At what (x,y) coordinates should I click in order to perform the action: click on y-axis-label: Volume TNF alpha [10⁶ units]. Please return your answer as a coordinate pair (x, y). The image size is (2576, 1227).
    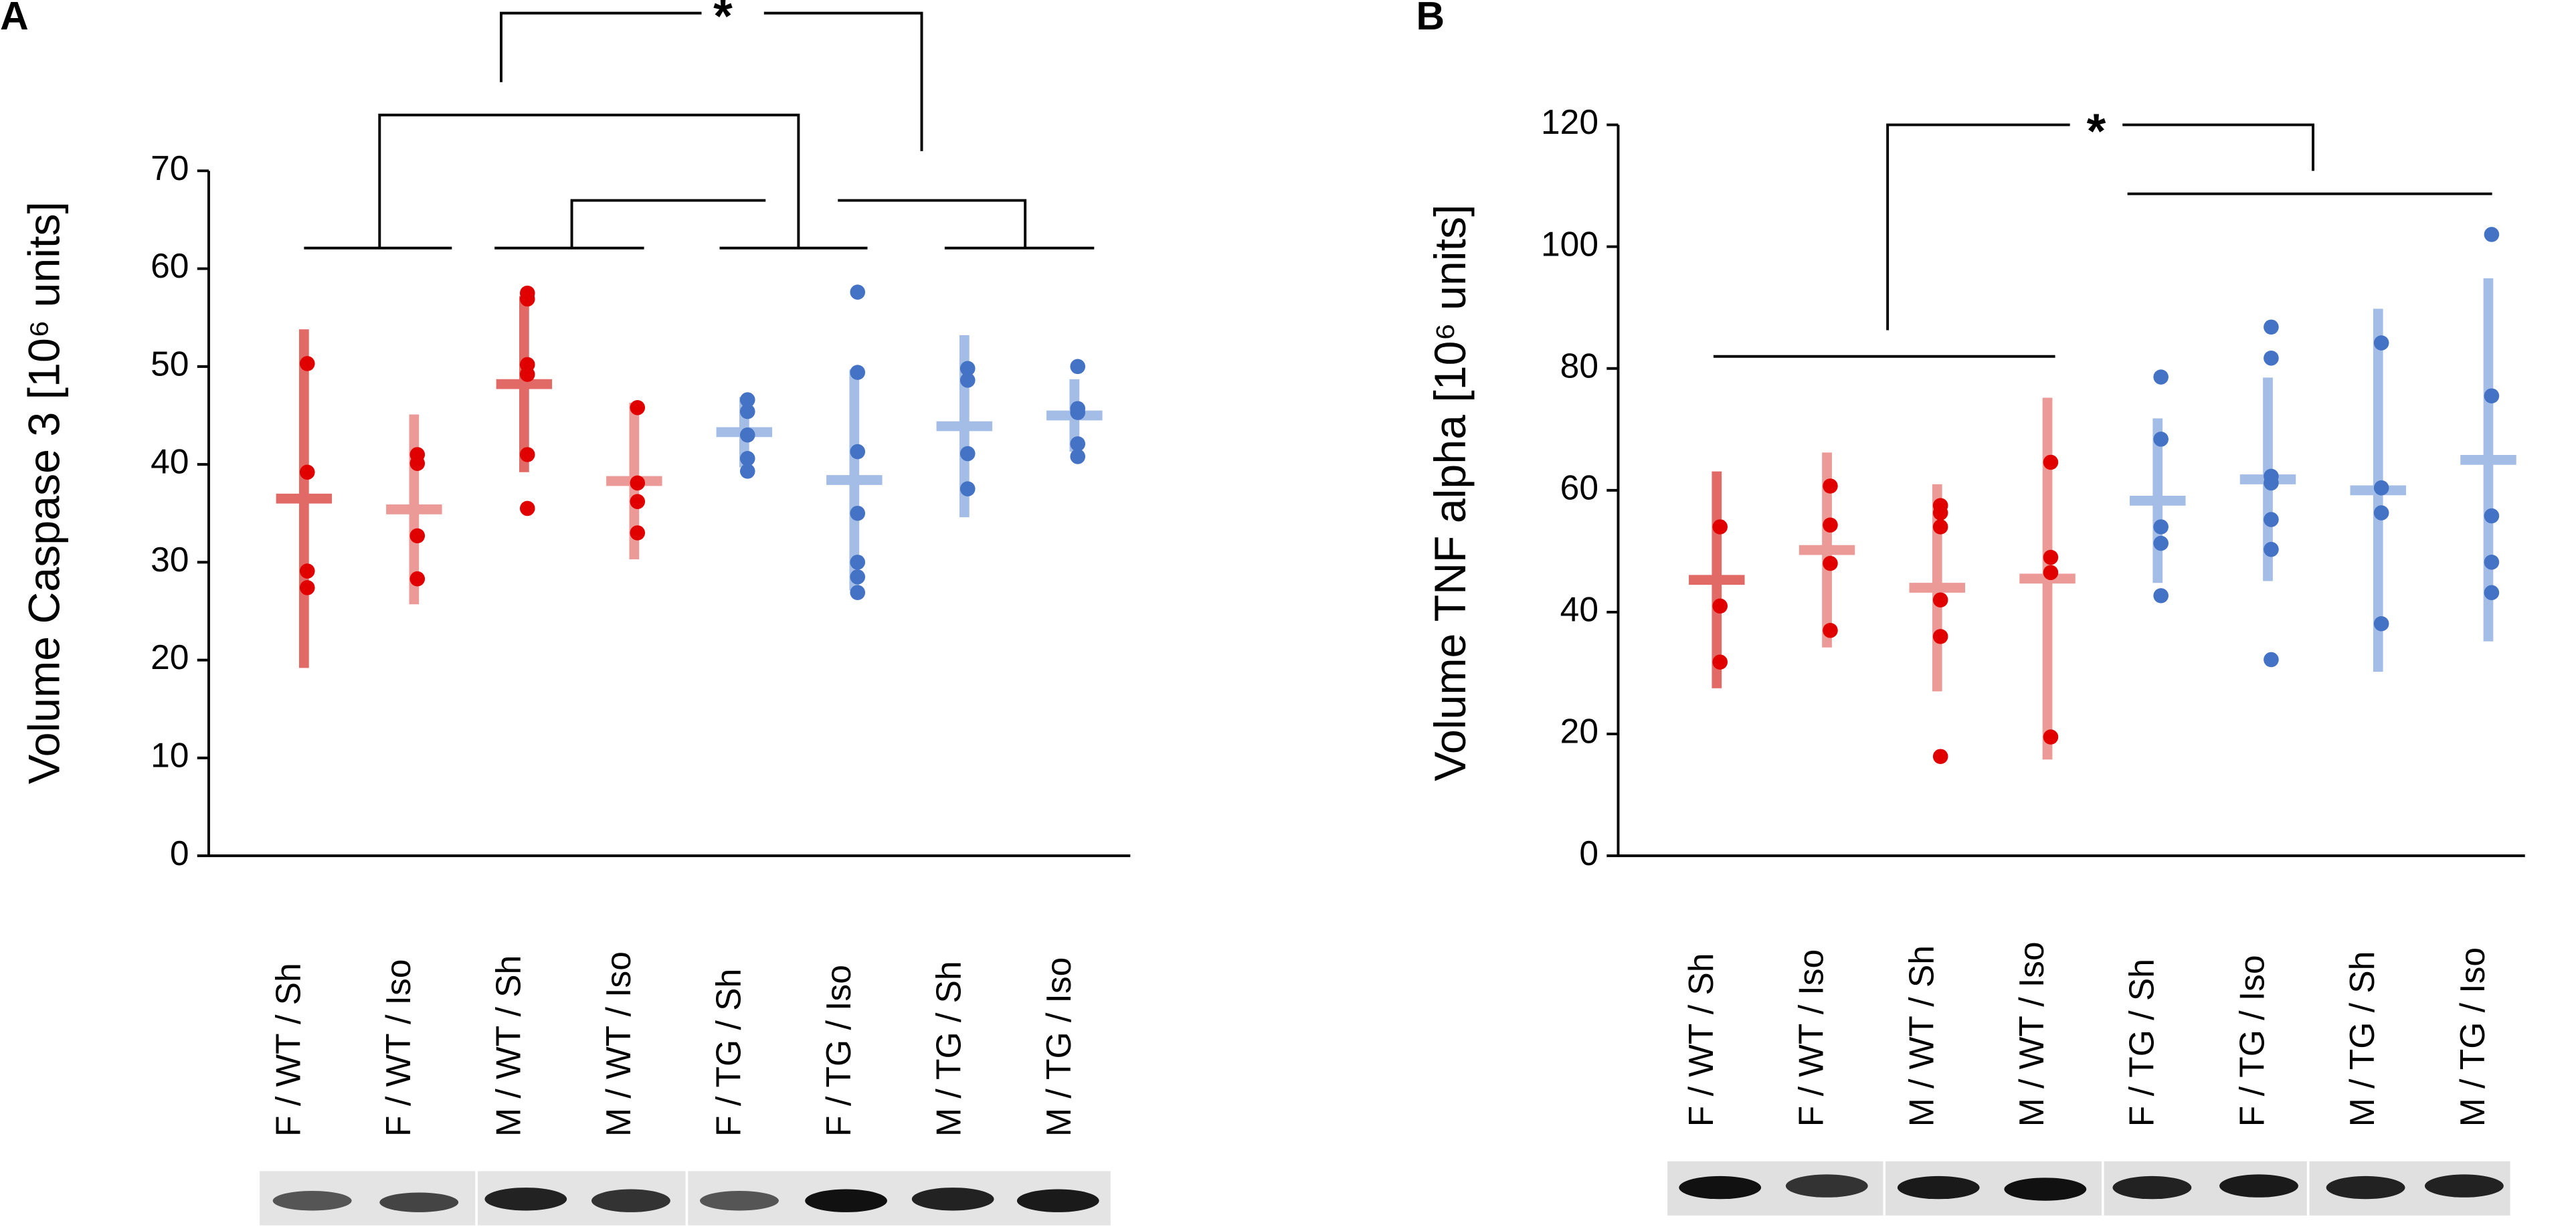
    Looking at the image, I should click on (1450, 492).